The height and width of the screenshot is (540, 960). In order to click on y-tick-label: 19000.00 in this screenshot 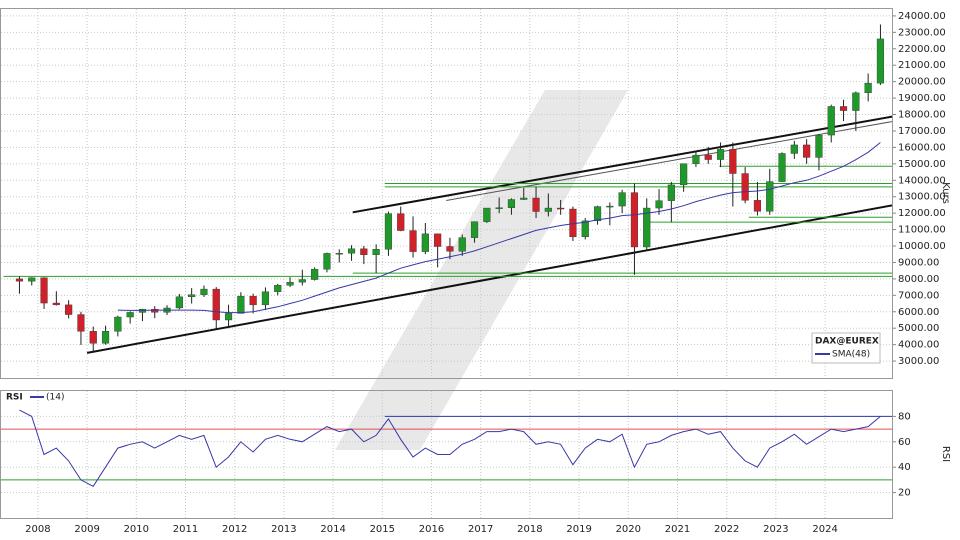, I will do `click(922, 98)`.